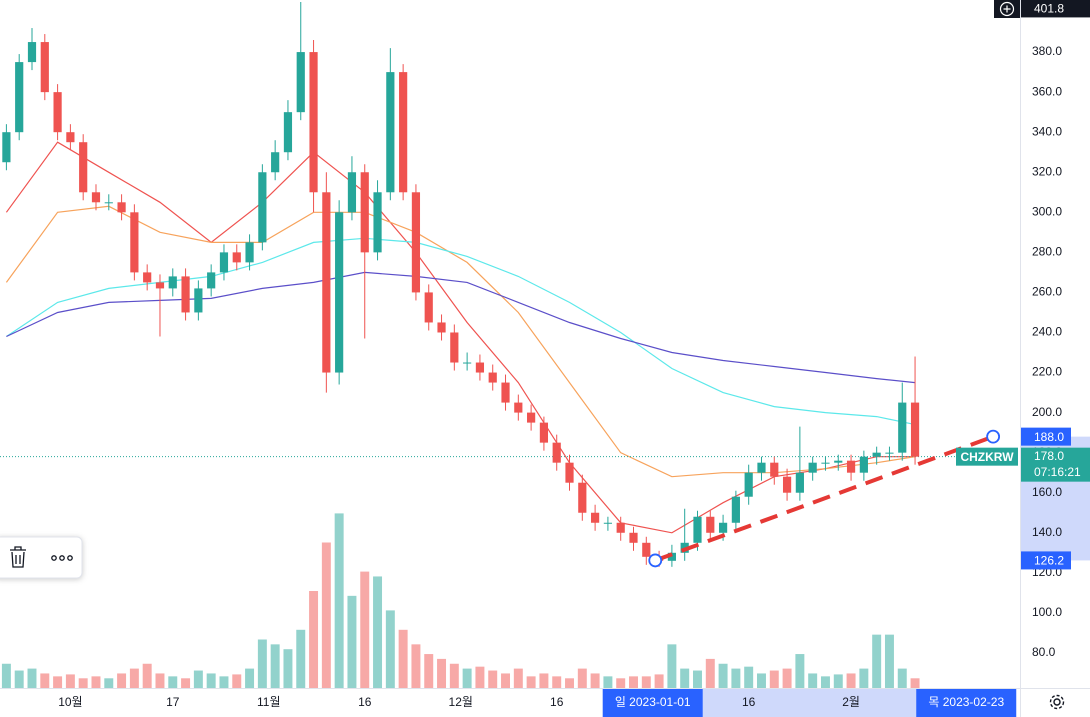 This screenshot has width=1090, height=717. I want to click on more-button, so click(62, 558).